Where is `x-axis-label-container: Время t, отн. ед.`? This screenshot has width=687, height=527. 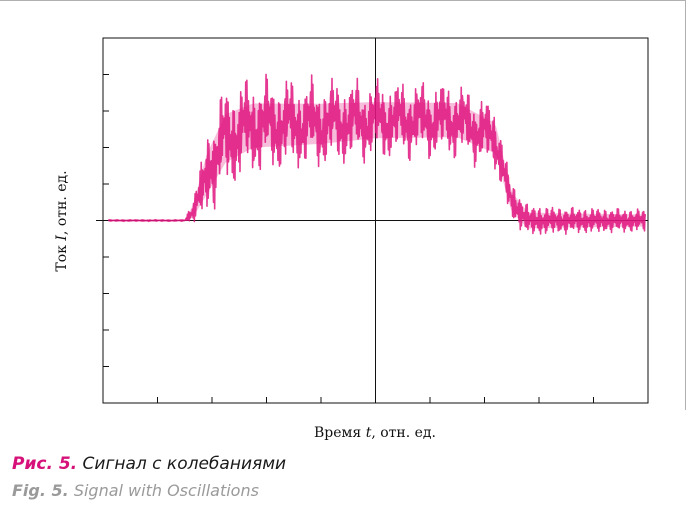 x-axis-label-container: Время t, отн. ед. is located at coordinates (375, 433).